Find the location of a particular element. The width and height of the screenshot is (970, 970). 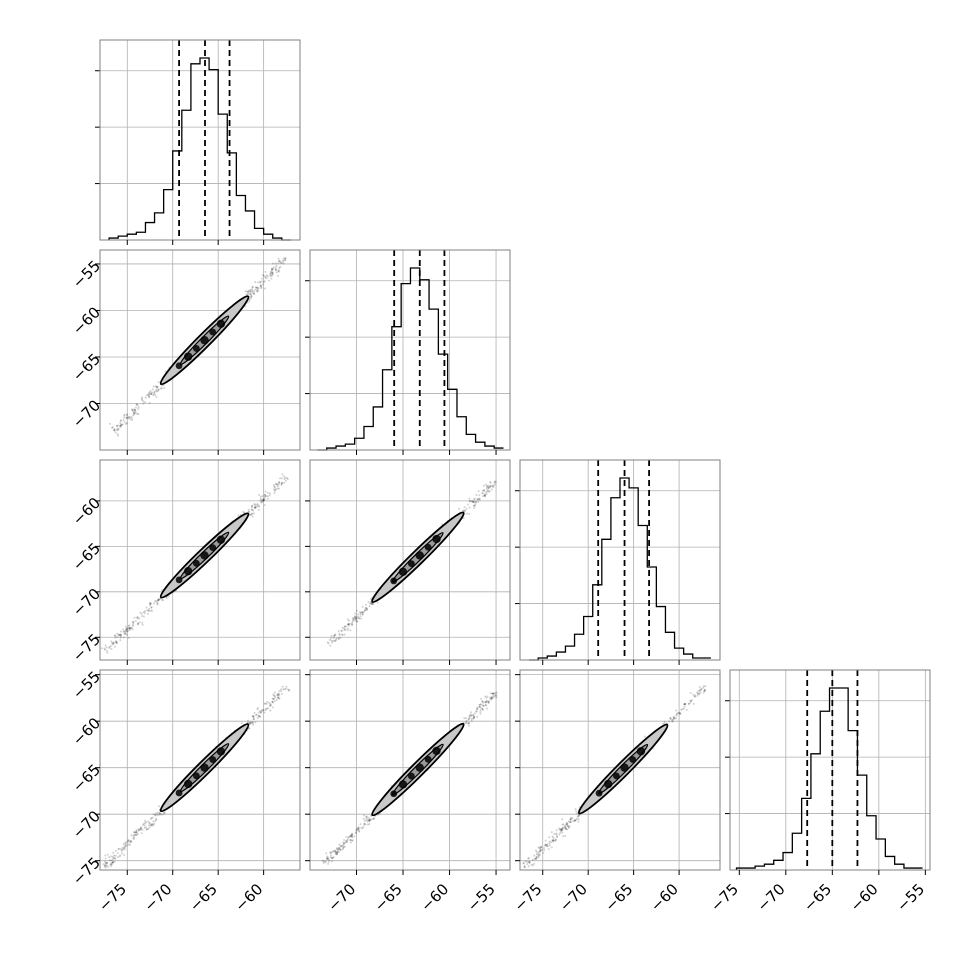

density-point is located at coordinates (196, 563).